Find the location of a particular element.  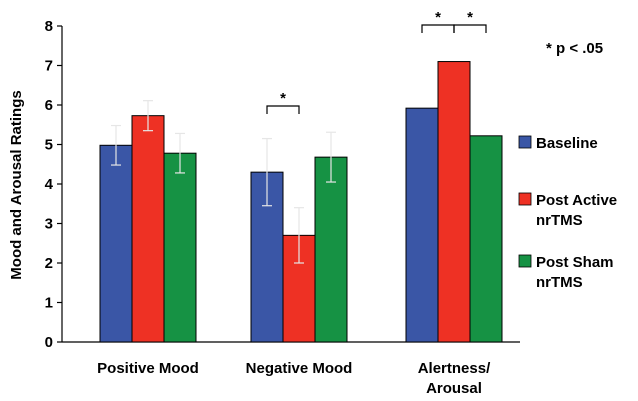

legend-label: Post Active is located at coordinates (576, 200).